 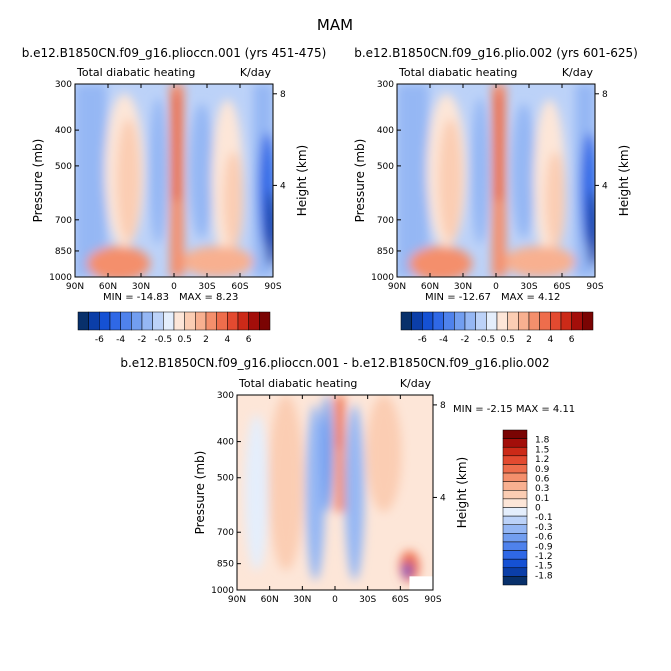 I want to click on colorbar-label: 6, so click(x=249, y=340).